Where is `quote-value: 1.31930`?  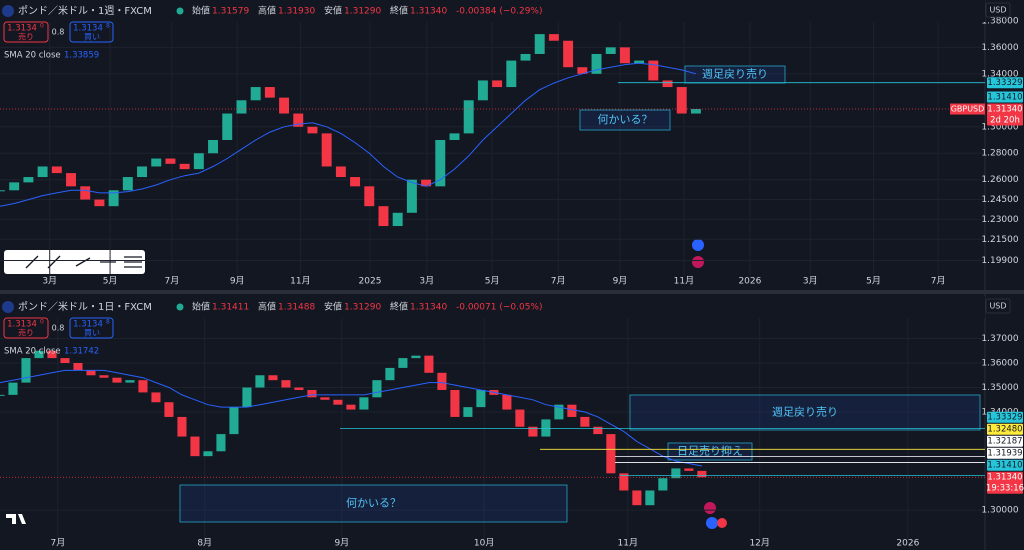
quote-value: 1.31930 is located at coordinates (296, 12).